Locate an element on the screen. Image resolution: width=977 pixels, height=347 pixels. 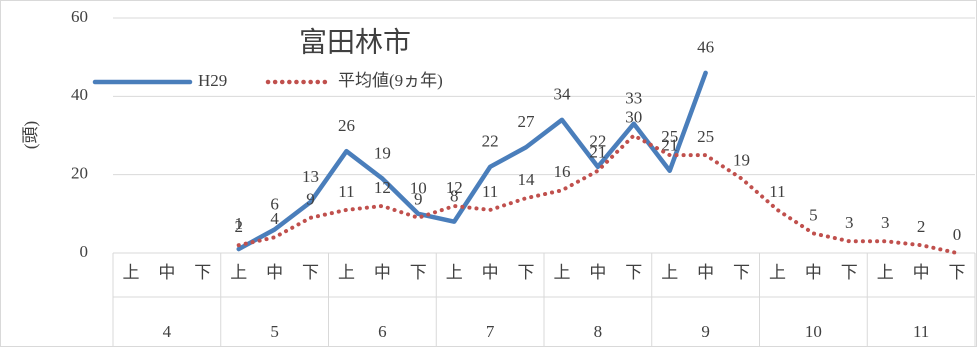
data-label: 46 is located at coordinates (705, 47).